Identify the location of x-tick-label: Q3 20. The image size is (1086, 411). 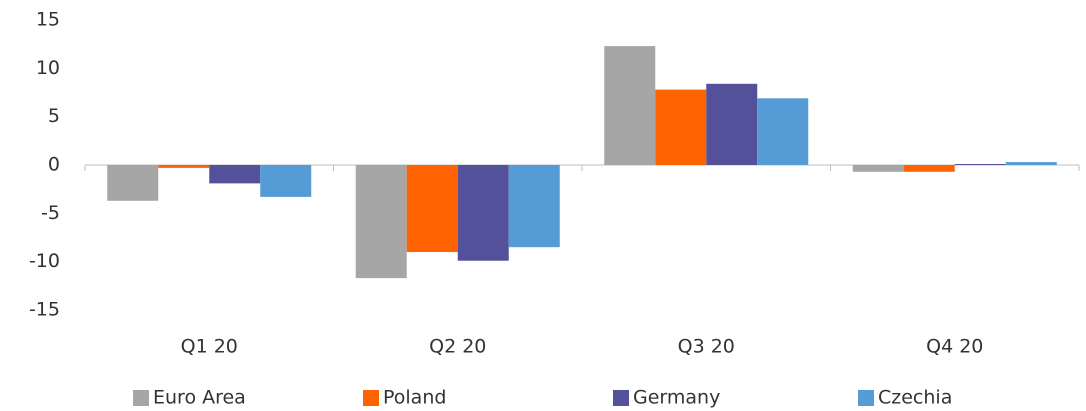
(706, 347).